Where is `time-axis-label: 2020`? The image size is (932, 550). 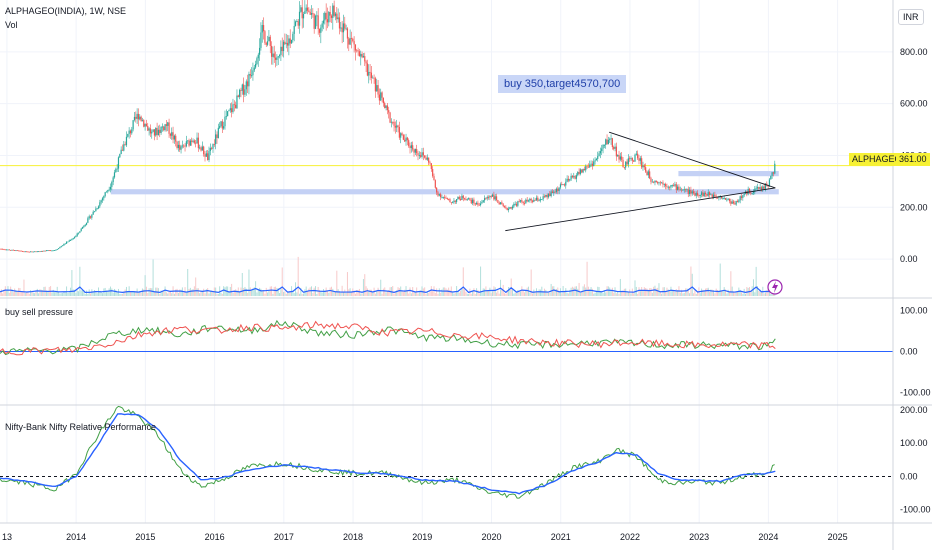 time-axis-label: 2020 is located at coordinates (491, 537).